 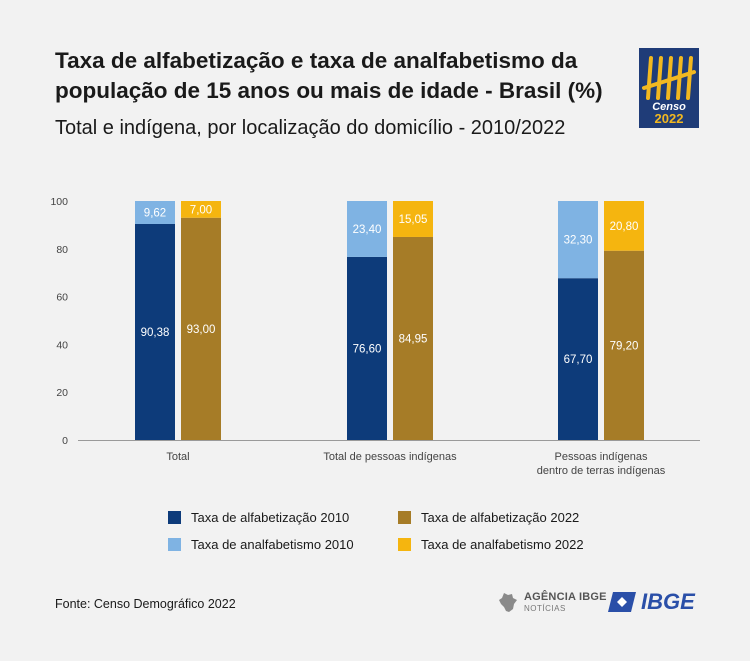 What do you see at coordinates (404, 544) in the screenshot?
I see `legend-swatch-analfabetismo-2022` at bounding box center [404, 544].